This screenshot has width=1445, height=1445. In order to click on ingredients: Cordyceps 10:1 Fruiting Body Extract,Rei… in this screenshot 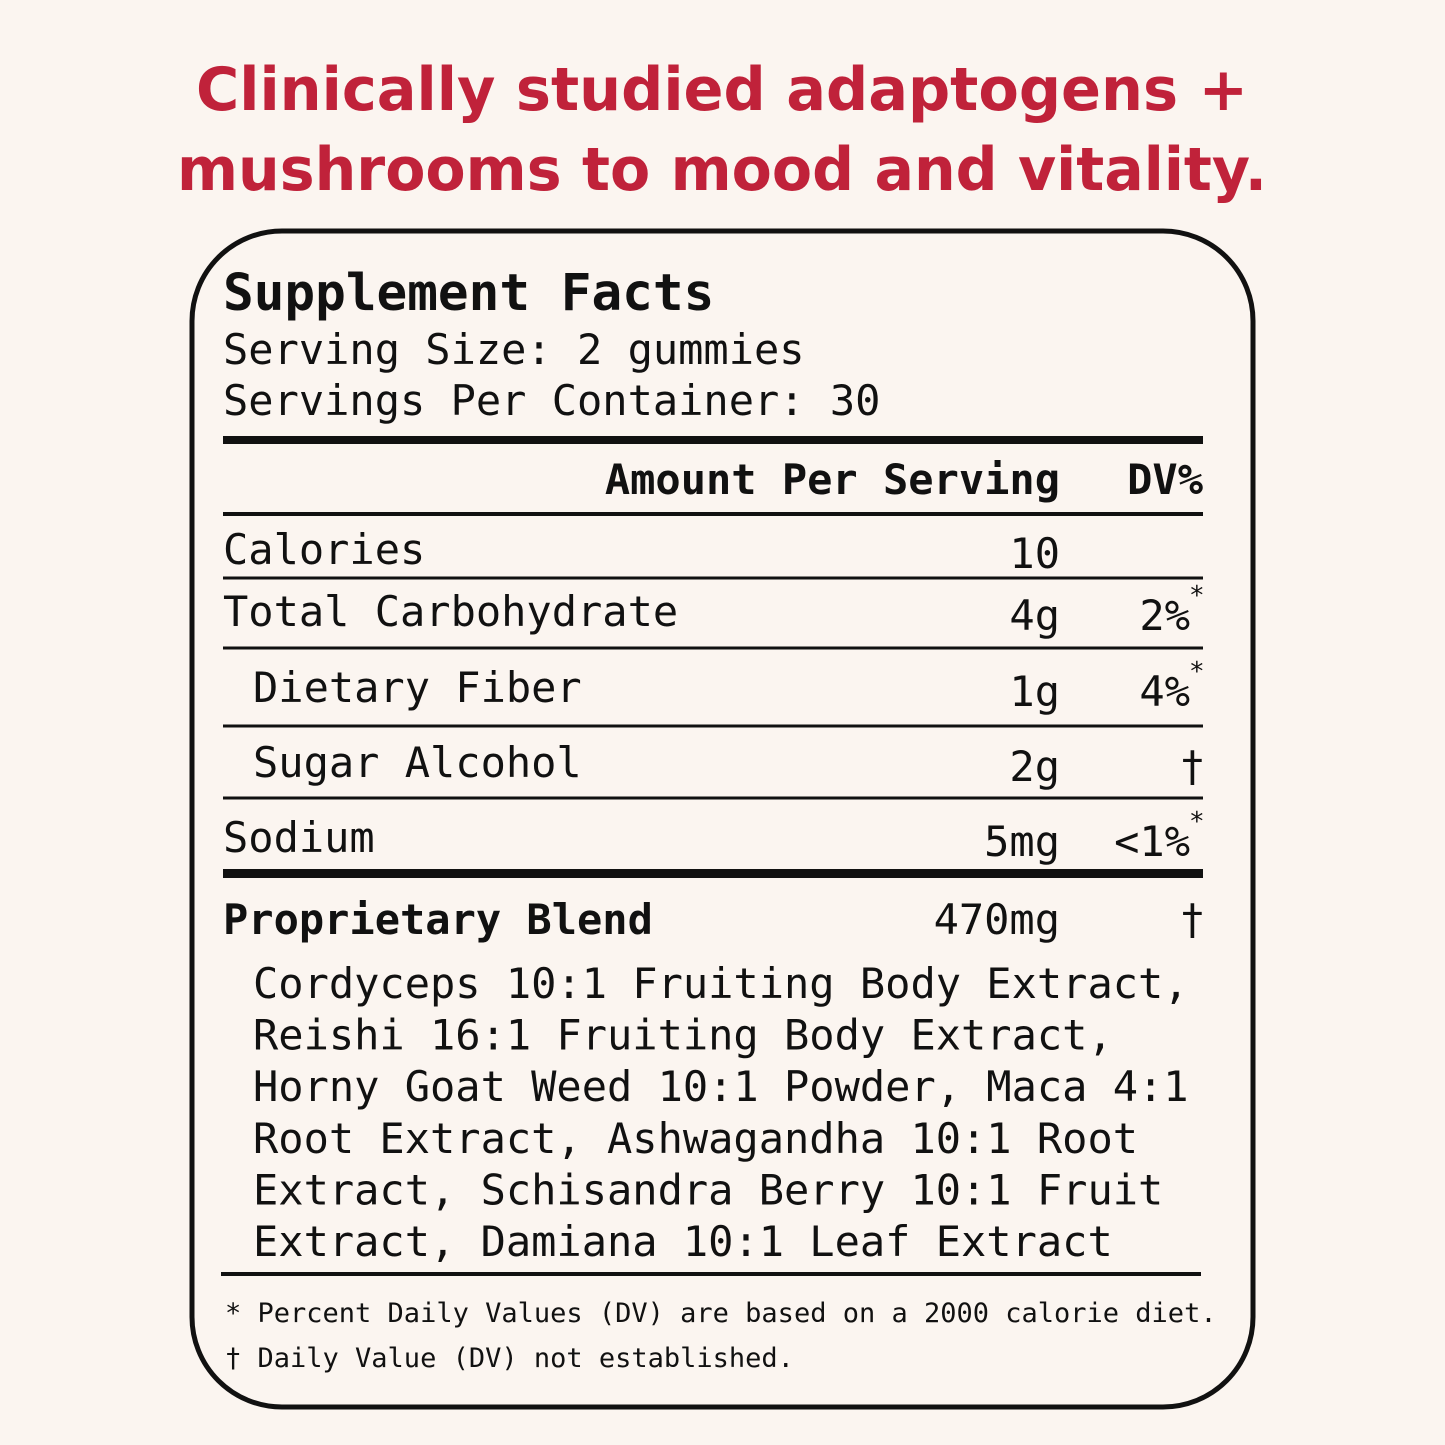, I will do `click(721, 1112)`.